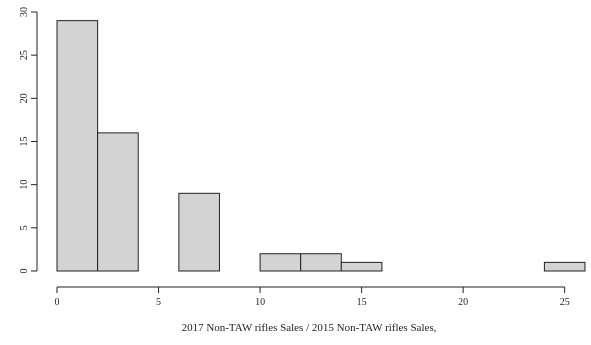 Image resolution: width=591 pixels, height=345 pixels. I want to click on x-tick-label: 25, so click(565, 302).